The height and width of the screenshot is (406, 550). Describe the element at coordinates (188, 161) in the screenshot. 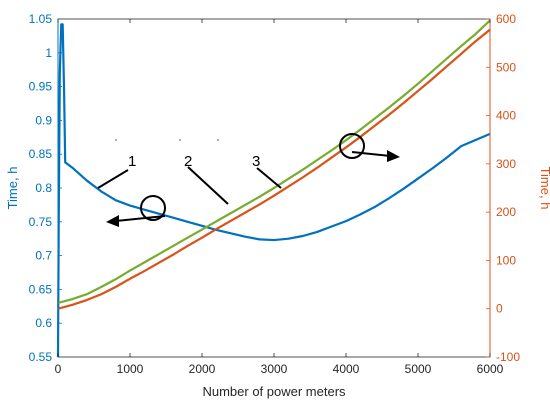

I see `series-label-2: 2` at that location.